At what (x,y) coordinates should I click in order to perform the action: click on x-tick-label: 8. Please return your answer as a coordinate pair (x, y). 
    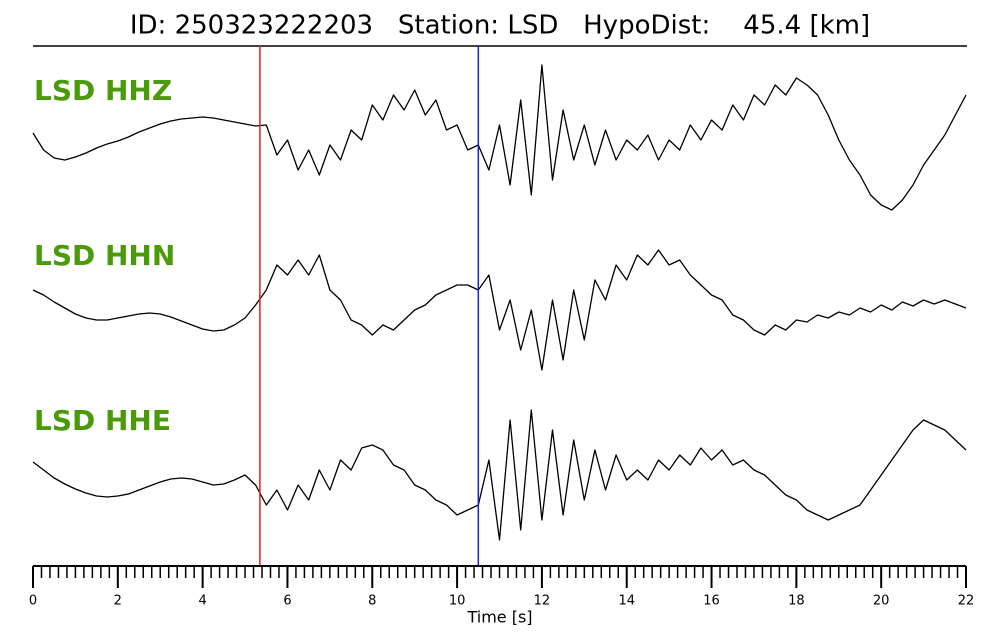
    Looking at the image, I should click on (372, 601).